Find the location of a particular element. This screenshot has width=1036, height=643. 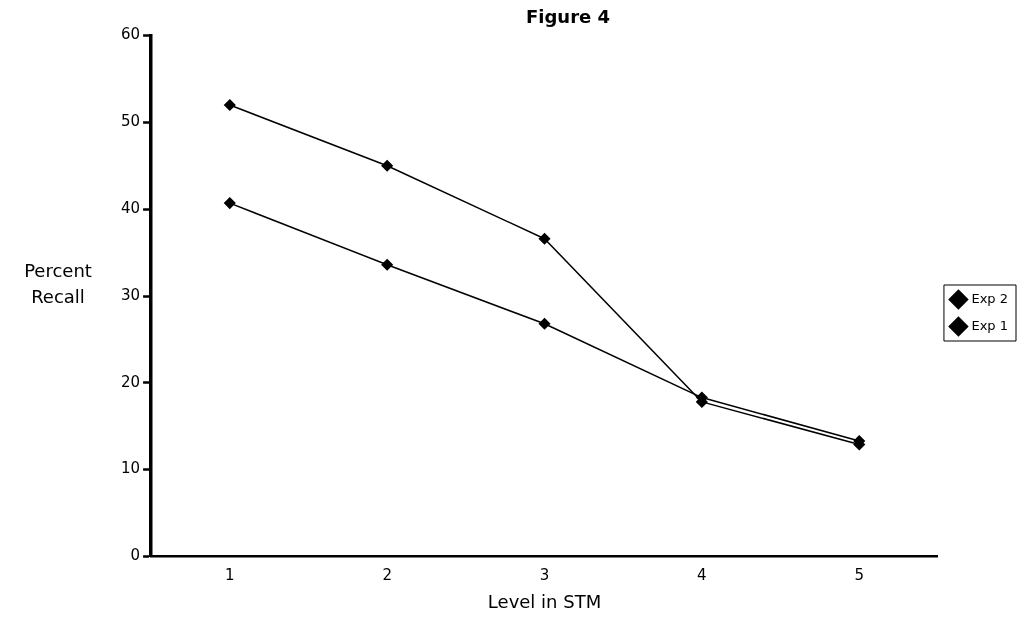

x-tick-label: 4 is located at coordinates (702, 575).